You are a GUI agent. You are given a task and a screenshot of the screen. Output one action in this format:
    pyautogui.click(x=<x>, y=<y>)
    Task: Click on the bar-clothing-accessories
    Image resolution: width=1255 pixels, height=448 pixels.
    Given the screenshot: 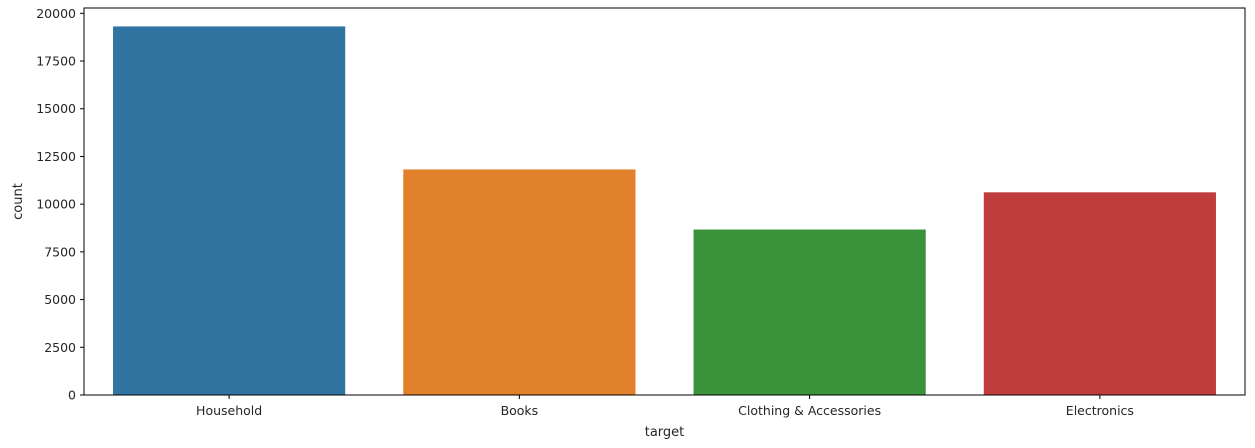 What is the action you would take?
    pyautogui.click(x=809, y=312)
    